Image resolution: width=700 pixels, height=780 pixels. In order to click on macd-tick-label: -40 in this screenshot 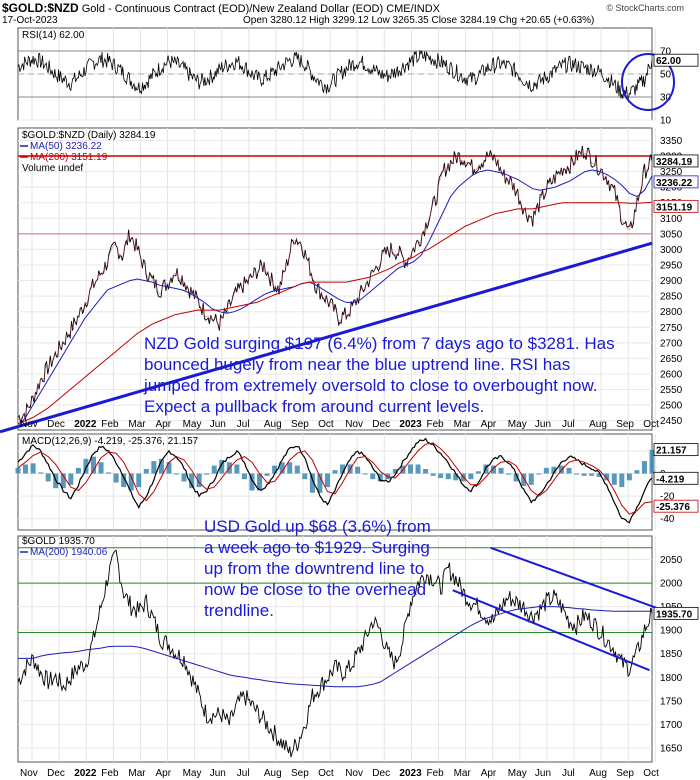, I will do `click(667, 519)`.